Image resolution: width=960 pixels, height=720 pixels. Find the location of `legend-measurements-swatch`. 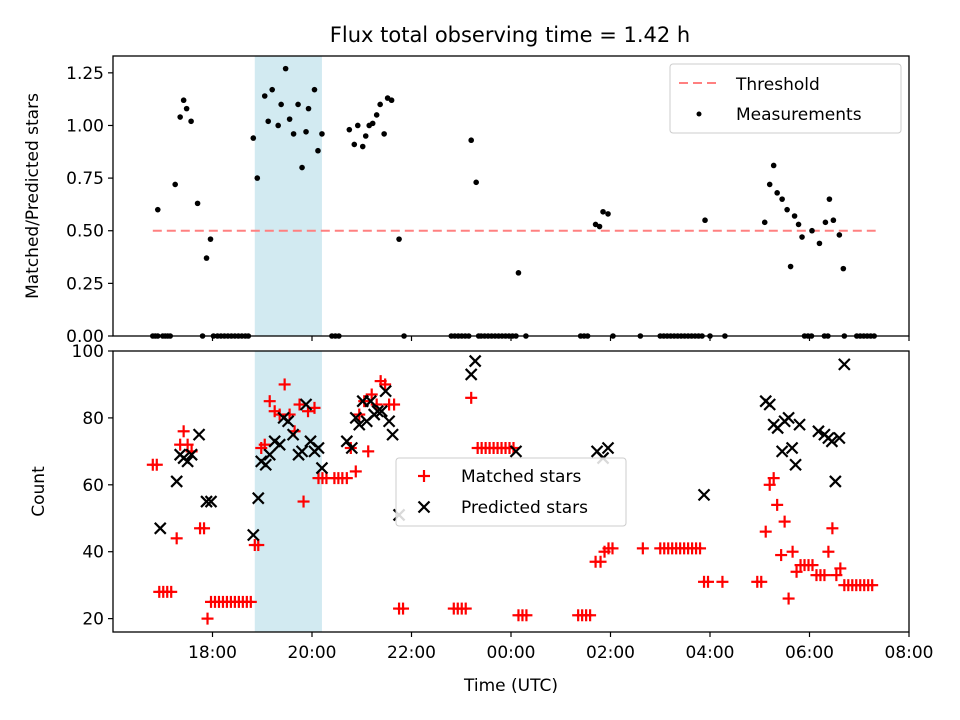

legend-measurements-swatch is located at coordinates (699, 114).